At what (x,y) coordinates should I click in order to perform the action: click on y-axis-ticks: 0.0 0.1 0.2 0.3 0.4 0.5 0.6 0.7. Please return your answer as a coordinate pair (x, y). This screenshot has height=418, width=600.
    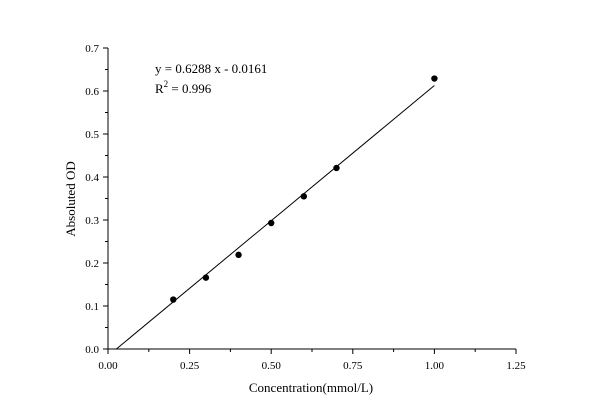
    Looking at the image, I should click on (96, 199).